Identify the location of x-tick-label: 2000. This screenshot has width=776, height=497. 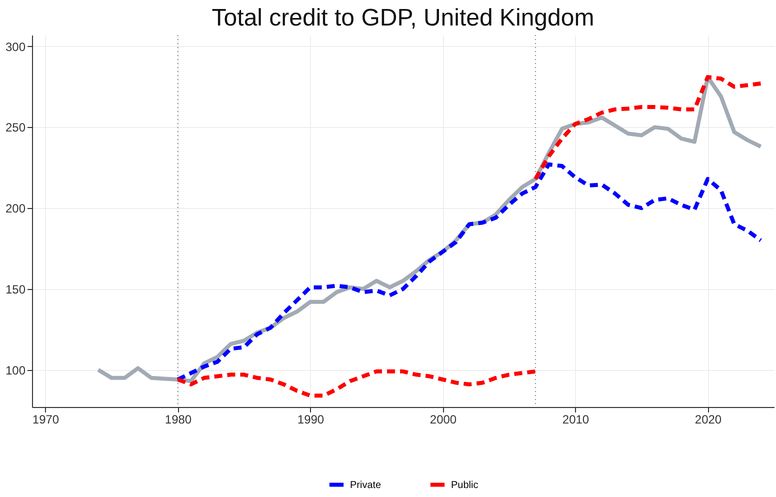
(443, 419).